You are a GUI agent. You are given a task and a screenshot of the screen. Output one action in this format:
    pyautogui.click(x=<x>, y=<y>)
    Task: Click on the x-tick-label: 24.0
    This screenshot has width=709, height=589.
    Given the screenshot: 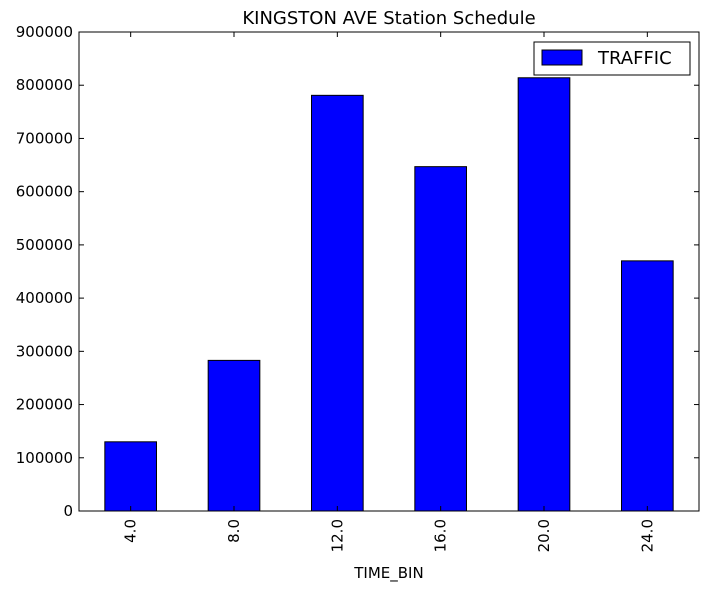 What is the action you would take?
    pyautogui.click(x=647, y=535)
    